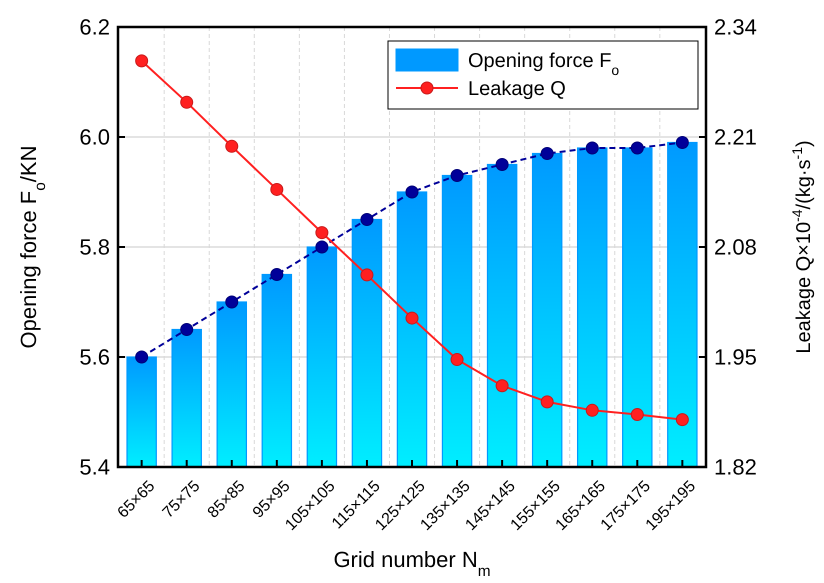 The width and height of the screenshot is (824, 583). I want to click on x-axis-title: Grid number N$_{m}$, so click(412, 563).